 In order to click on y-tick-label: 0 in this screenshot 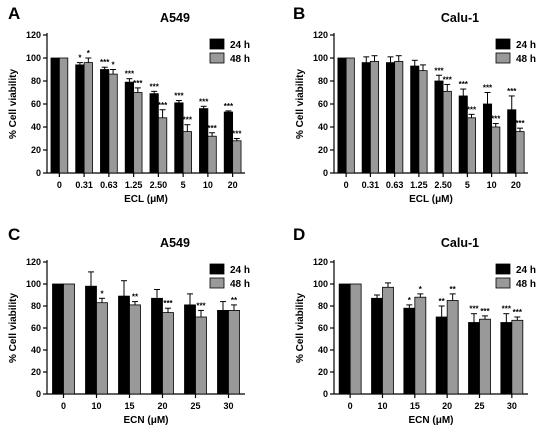, I will do `click(38, 394)`.